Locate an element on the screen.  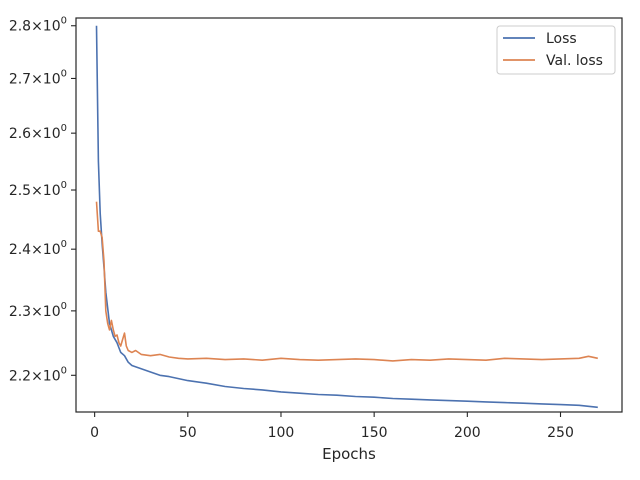
x-tick-label: 0 is located at coordinates (94, 433).